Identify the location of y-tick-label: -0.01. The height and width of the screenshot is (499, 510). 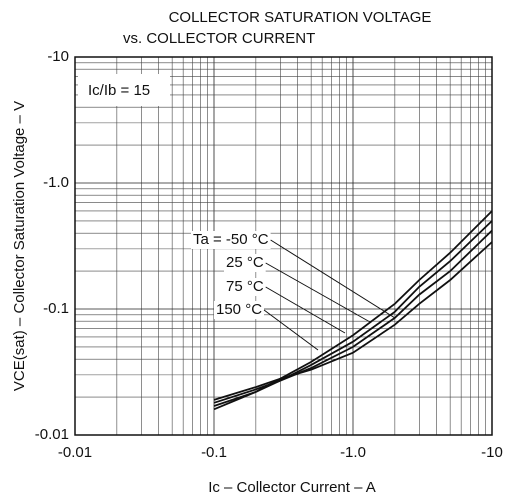
(52, 434).